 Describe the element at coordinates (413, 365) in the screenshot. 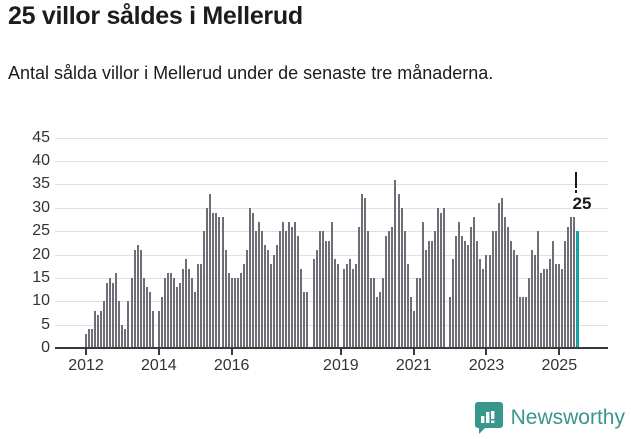

I see `x-axis-label-2021: 2021` at that location.